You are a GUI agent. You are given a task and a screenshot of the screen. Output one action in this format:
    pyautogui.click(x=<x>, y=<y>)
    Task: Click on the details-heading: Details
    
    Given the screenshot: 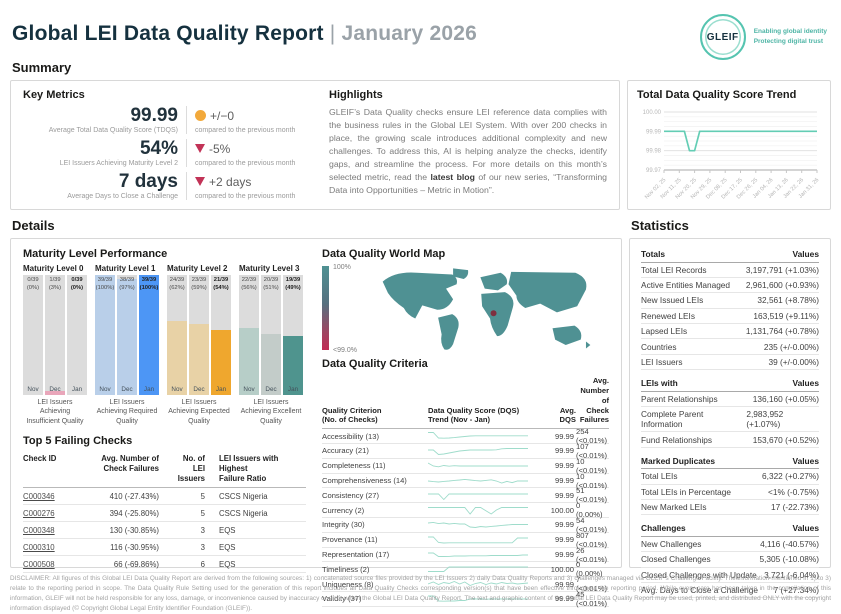 What is the action you would take?
    pyautogui.click(x=33, y=225)
    